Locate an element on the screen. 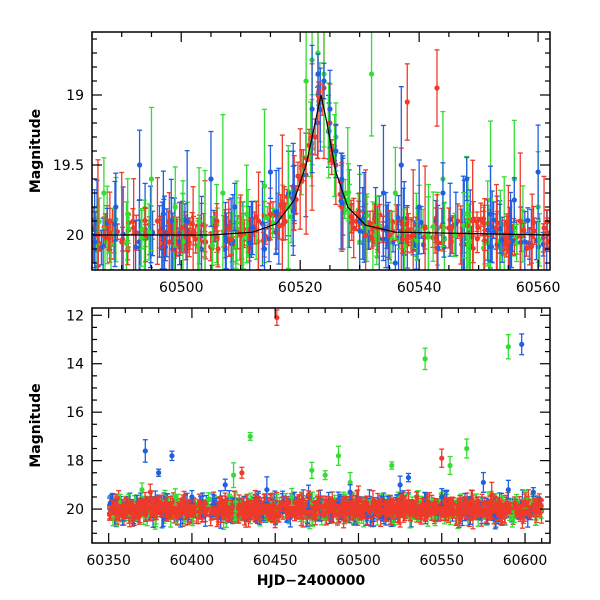  y-tick-label: 19.5 is located at coordinates (68, 166).